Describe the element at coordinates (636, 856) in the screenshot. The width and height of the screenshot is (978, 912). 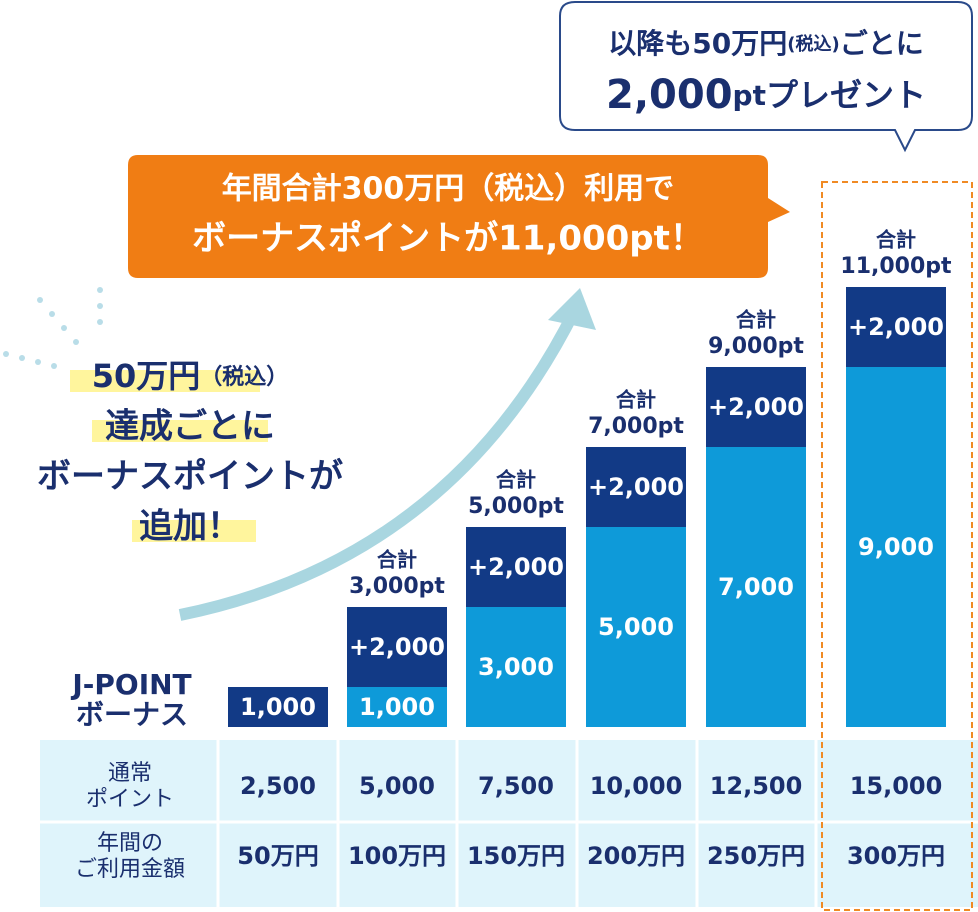
I see `table-cell: 200万円` at that location.